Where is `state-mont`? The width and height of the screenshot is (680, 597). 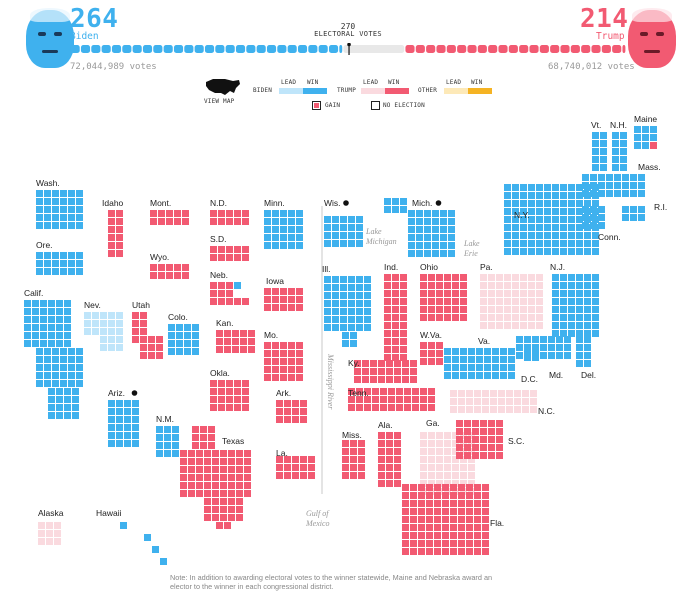
state-mont is located at coordinates (169, 217).